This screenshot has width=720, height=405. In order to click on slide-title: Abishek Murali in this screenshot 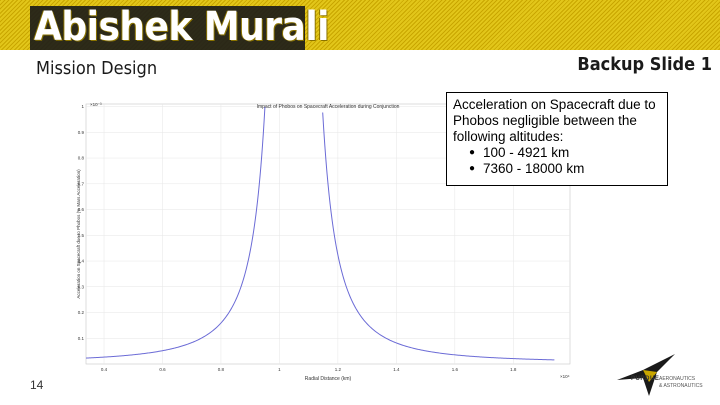, I will do `click(181, 27)`.